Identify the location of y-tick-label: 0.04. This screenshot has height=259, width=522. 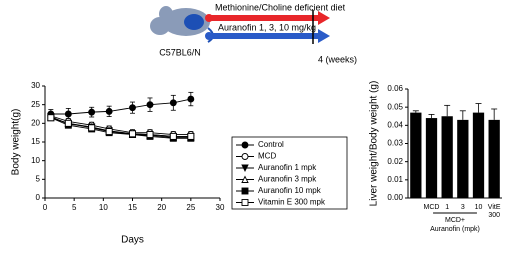
(395, 124).